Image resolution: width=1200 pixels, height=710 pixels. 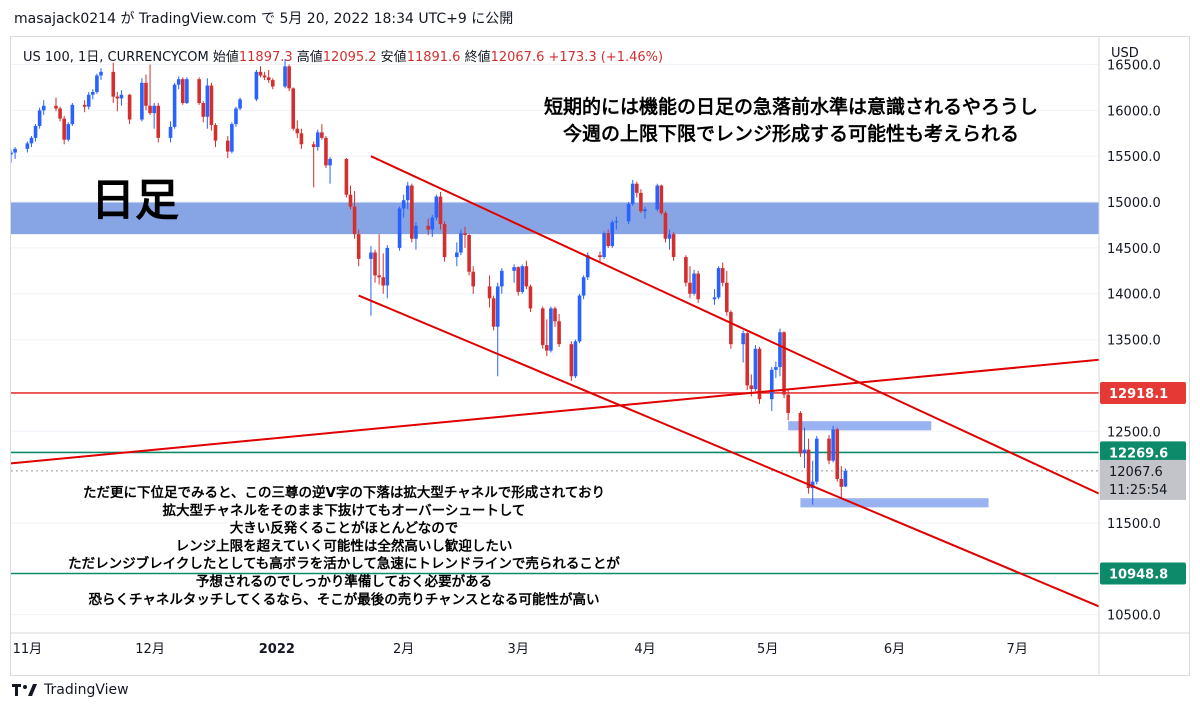 I want to click on time-axis: 11月 12月 2022 2月 3月 4月 5月 6月 7月, so click(x=600, y=644).